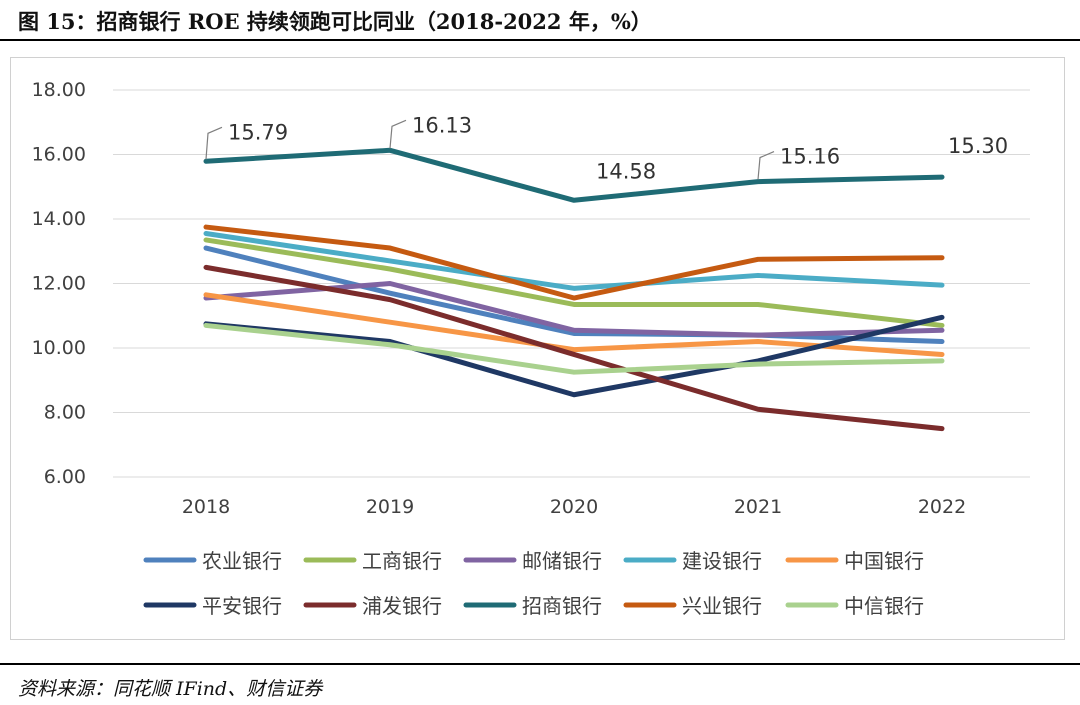 This screenshot has height=705, width=1080. I want to click on x-axis-ticks: 2018 2019 2020 2021 2022, so click(574, 507).